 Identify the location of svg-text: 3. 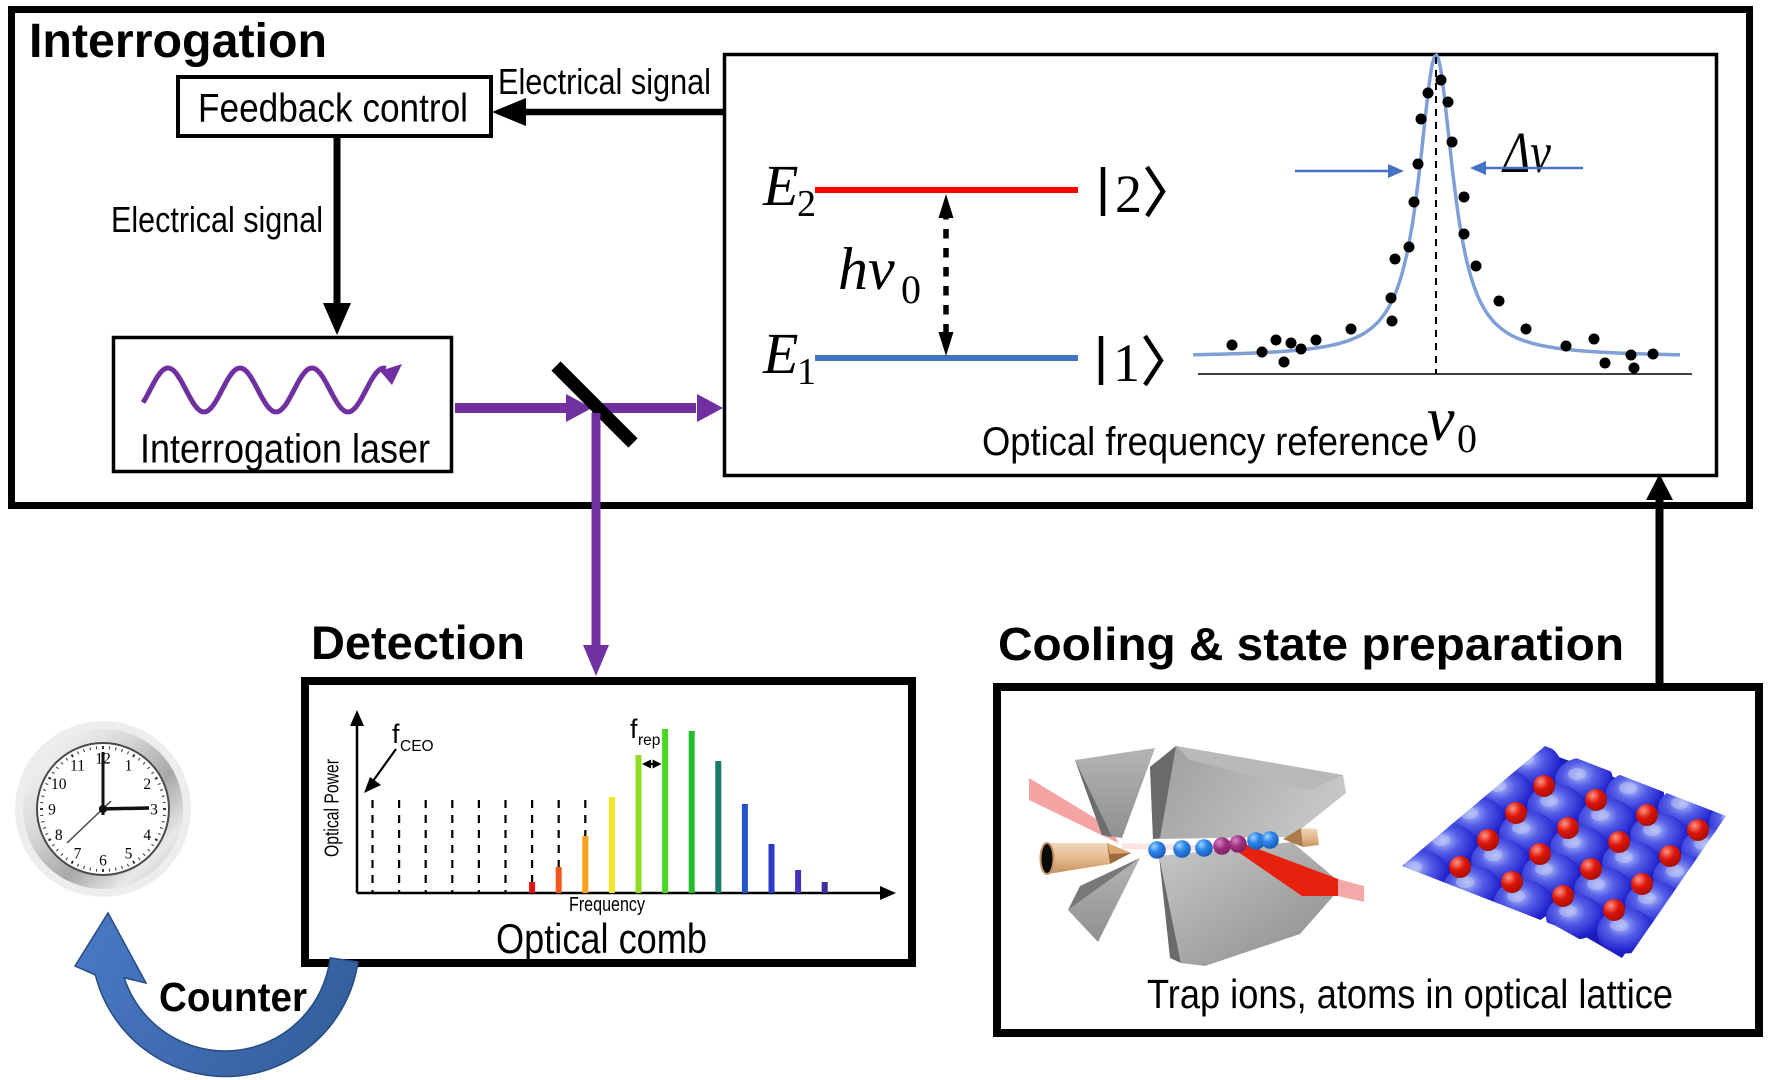
(154, 810).